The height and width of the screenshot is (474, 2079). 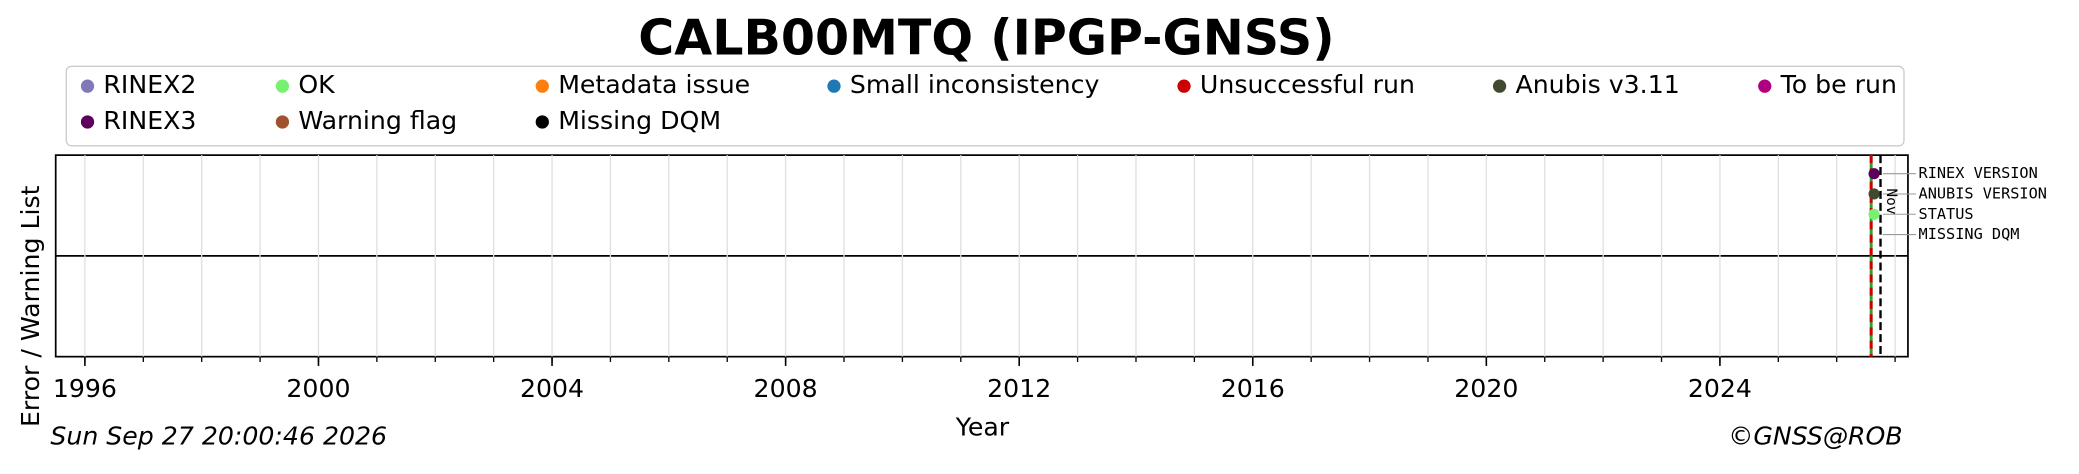 I want to click on legend-label: Small inconsistency, so click(x=975, y=84).